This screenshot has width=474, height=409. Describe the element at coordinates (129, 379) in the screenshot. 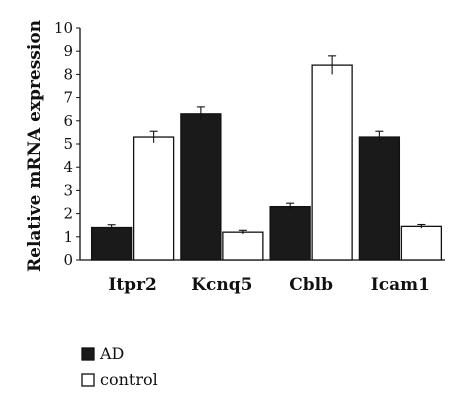

I see `legend-label-control: control` at that location.